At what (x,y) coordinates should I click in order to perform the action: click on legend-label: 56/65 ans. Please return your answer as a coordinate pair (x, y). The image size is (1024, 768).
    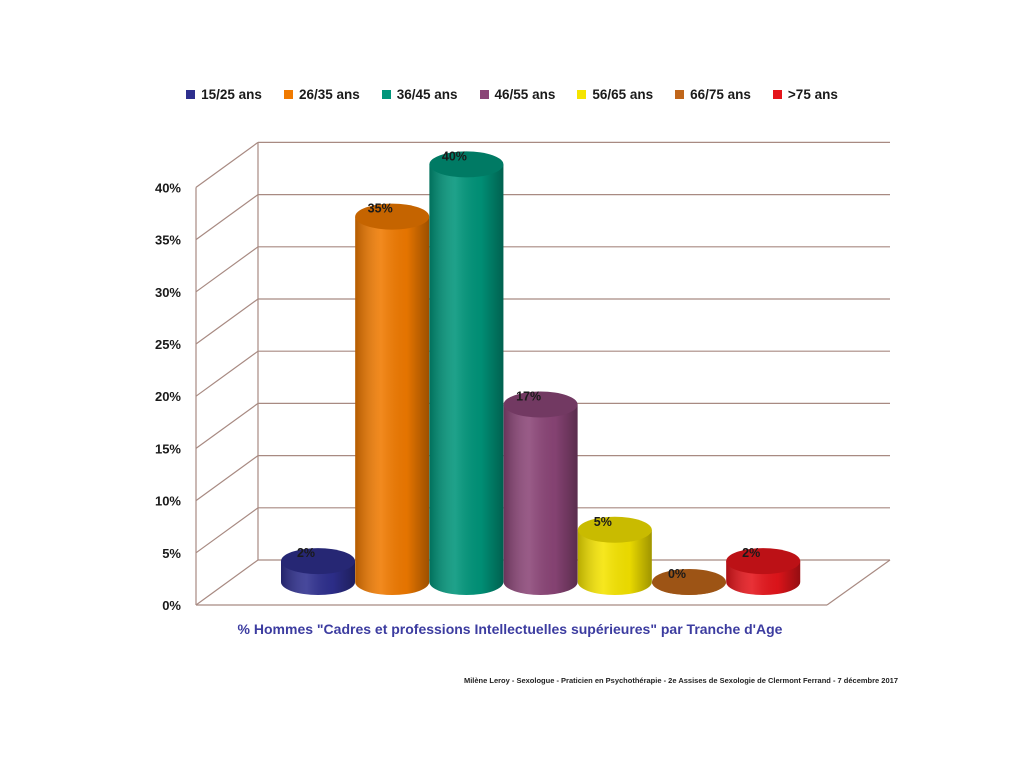
    Looking at the image, I should click on (623, 94).